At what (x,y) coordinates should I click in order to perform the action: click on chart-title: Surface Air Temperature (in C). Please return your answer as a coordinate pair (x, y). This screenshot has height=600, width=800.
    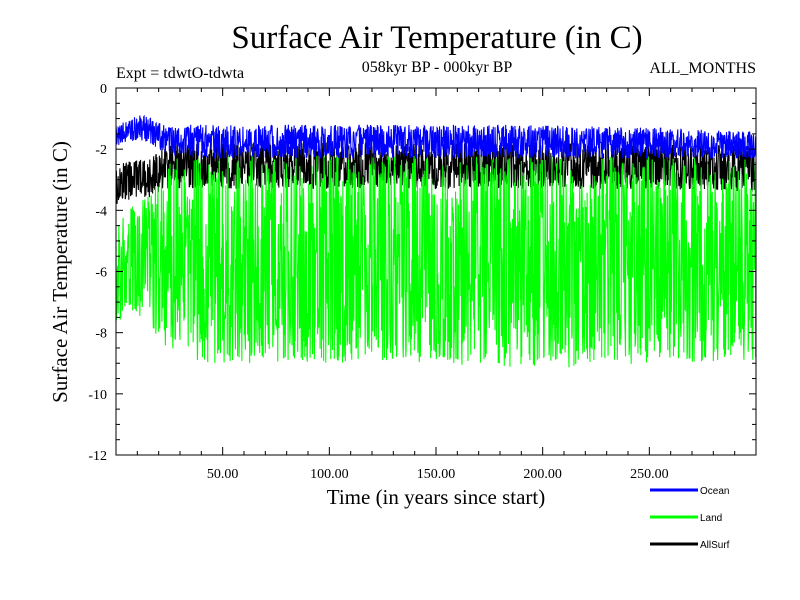
    Looking at the image, I should click on (436, 38).